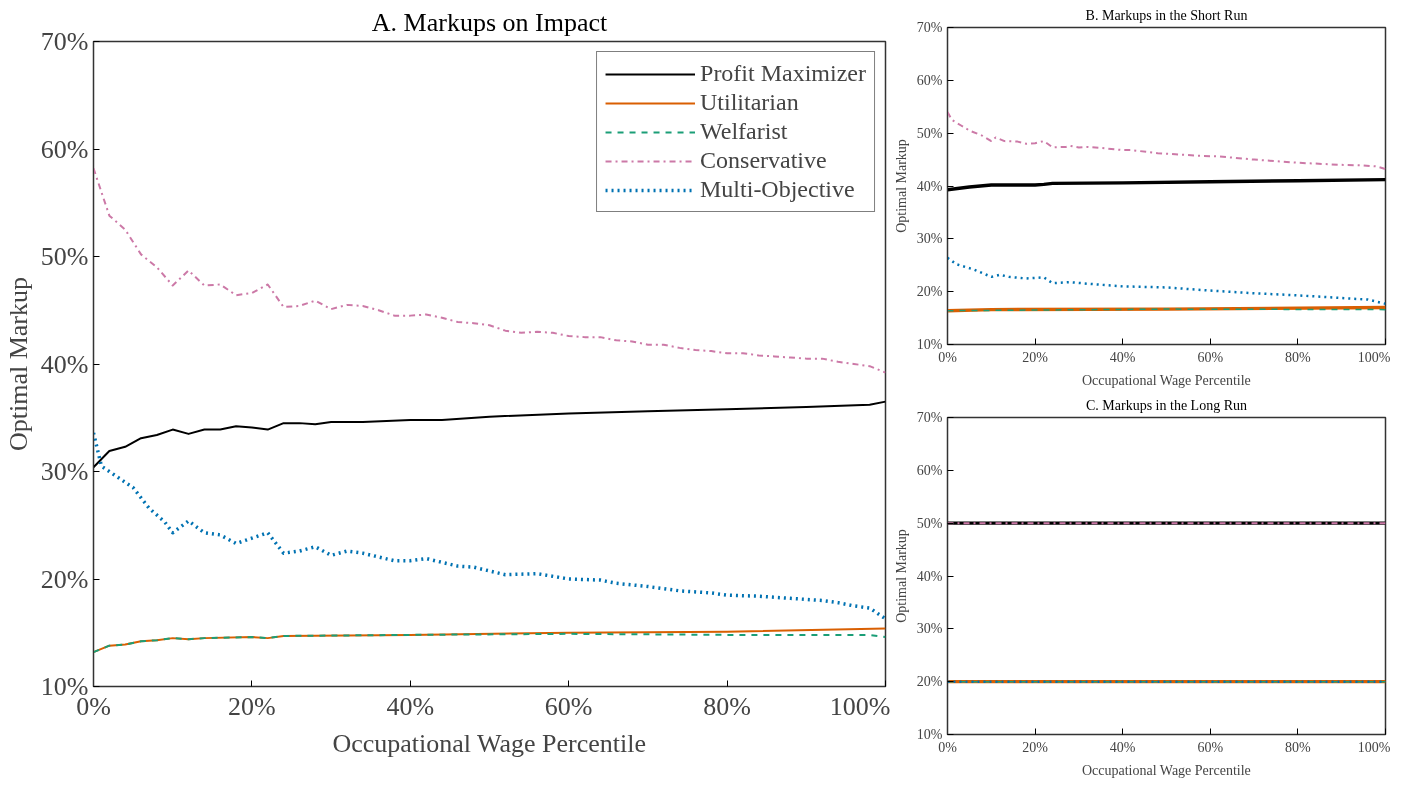 The image size is (1415, 790). What do you see at coordinates (744, 131) in the screenshot?
I see `legend-label: Welfarist` at bounding box center [744, 131].